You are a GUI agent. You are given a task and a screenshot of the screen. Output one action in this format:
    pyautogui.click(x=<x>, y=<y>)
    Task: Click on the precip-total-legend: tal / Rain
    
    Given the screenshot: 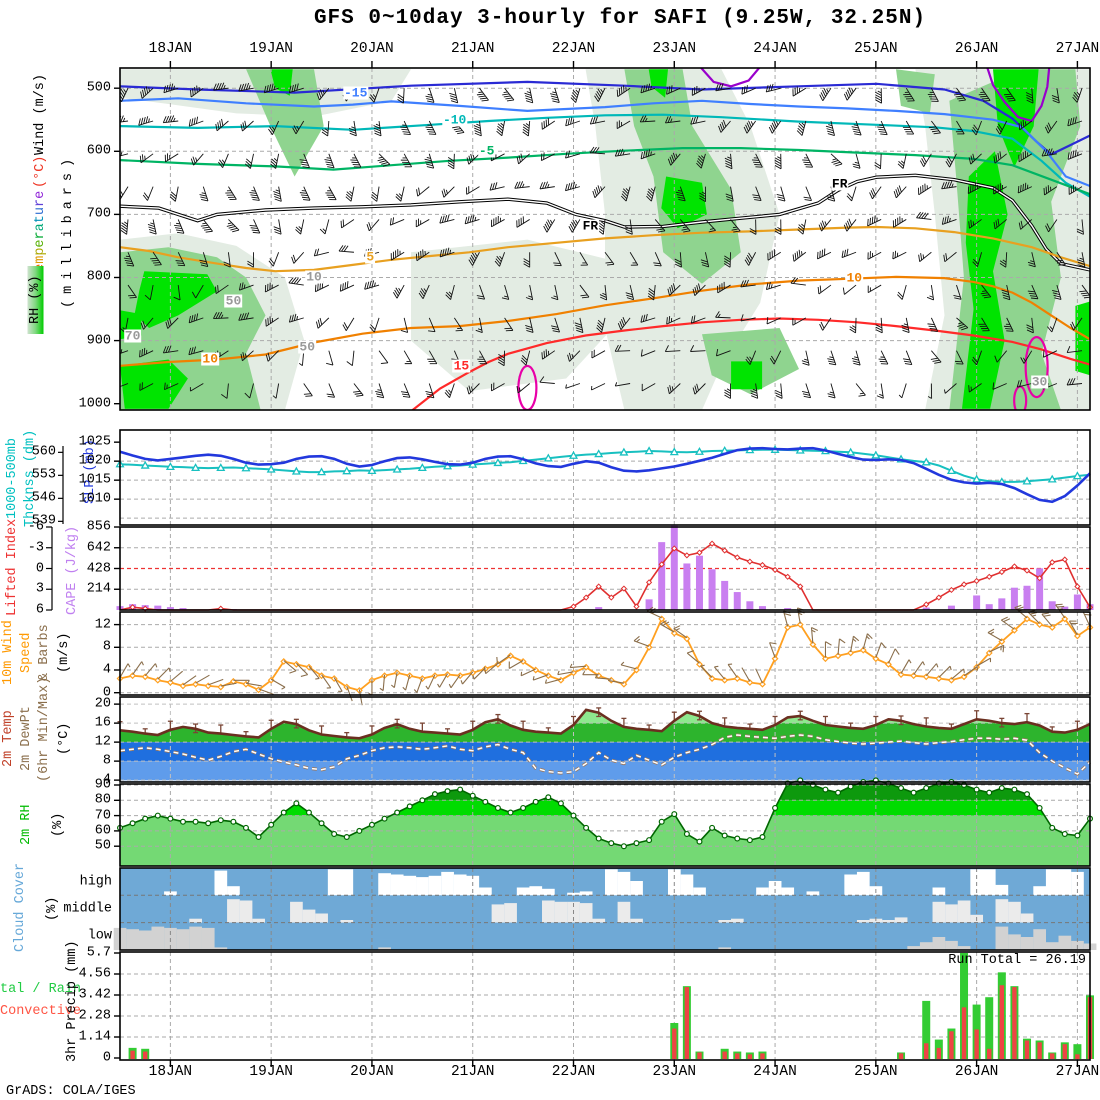 What is the action you would take?
    pyautogui.click(x=41, y=989)
    